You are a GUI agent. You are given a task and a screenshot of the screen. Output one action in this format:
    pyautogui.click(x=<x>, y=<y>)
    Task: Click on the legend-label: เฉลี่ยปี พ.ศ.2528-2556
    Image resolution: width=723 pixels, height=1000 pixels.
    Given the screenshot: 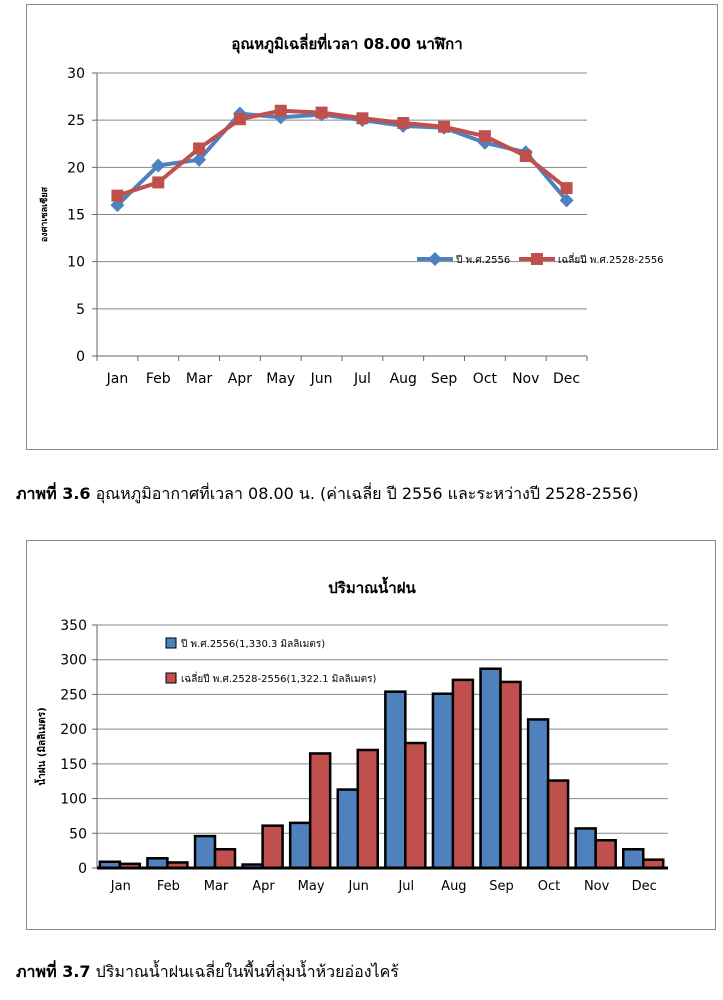 What is the action you would take?
    pyautogui.click(x=611, y=259)
    